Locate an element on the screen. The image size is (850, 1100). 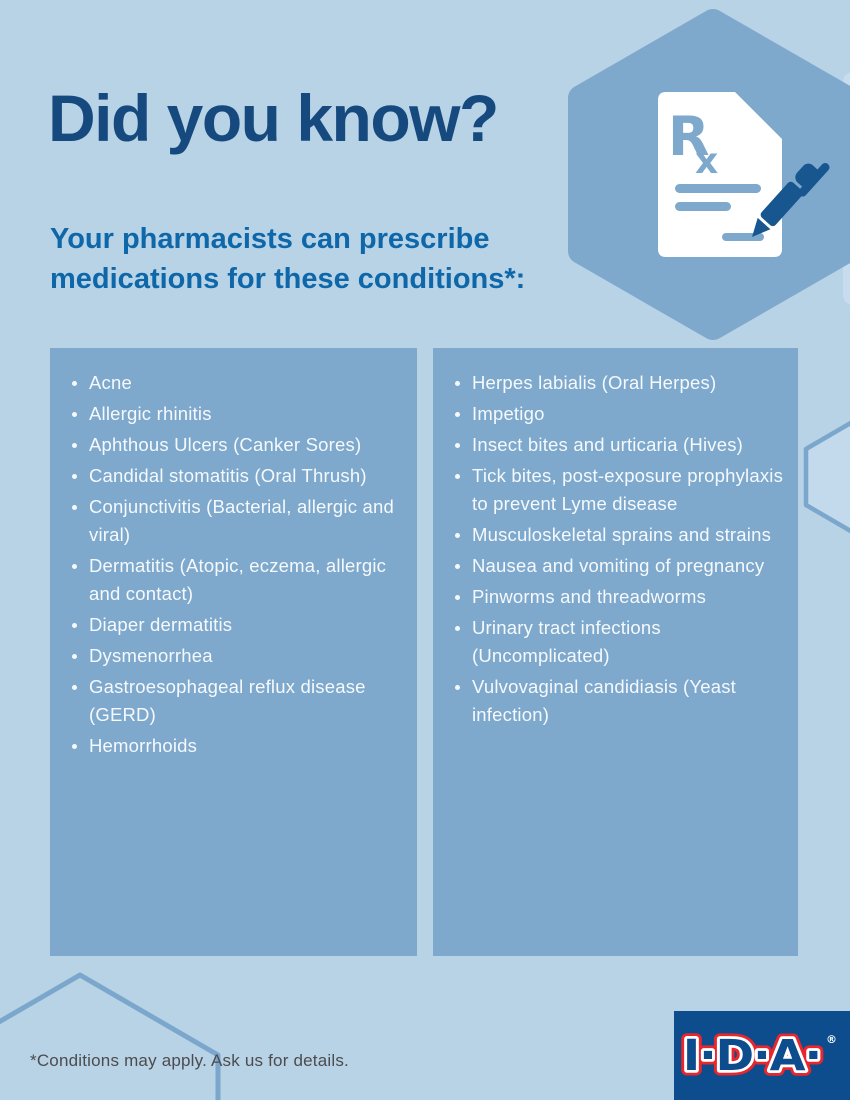
rx-document-icon: R x is located at coordinates (744, 174).